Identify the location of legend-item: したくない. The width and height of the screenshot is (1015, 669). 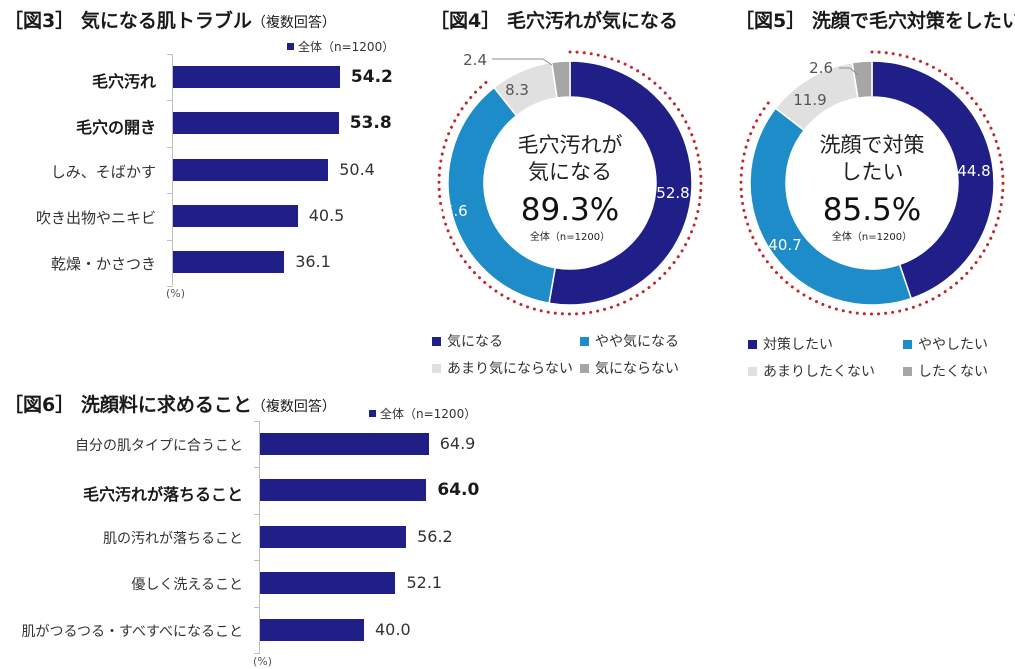
(945, 371).